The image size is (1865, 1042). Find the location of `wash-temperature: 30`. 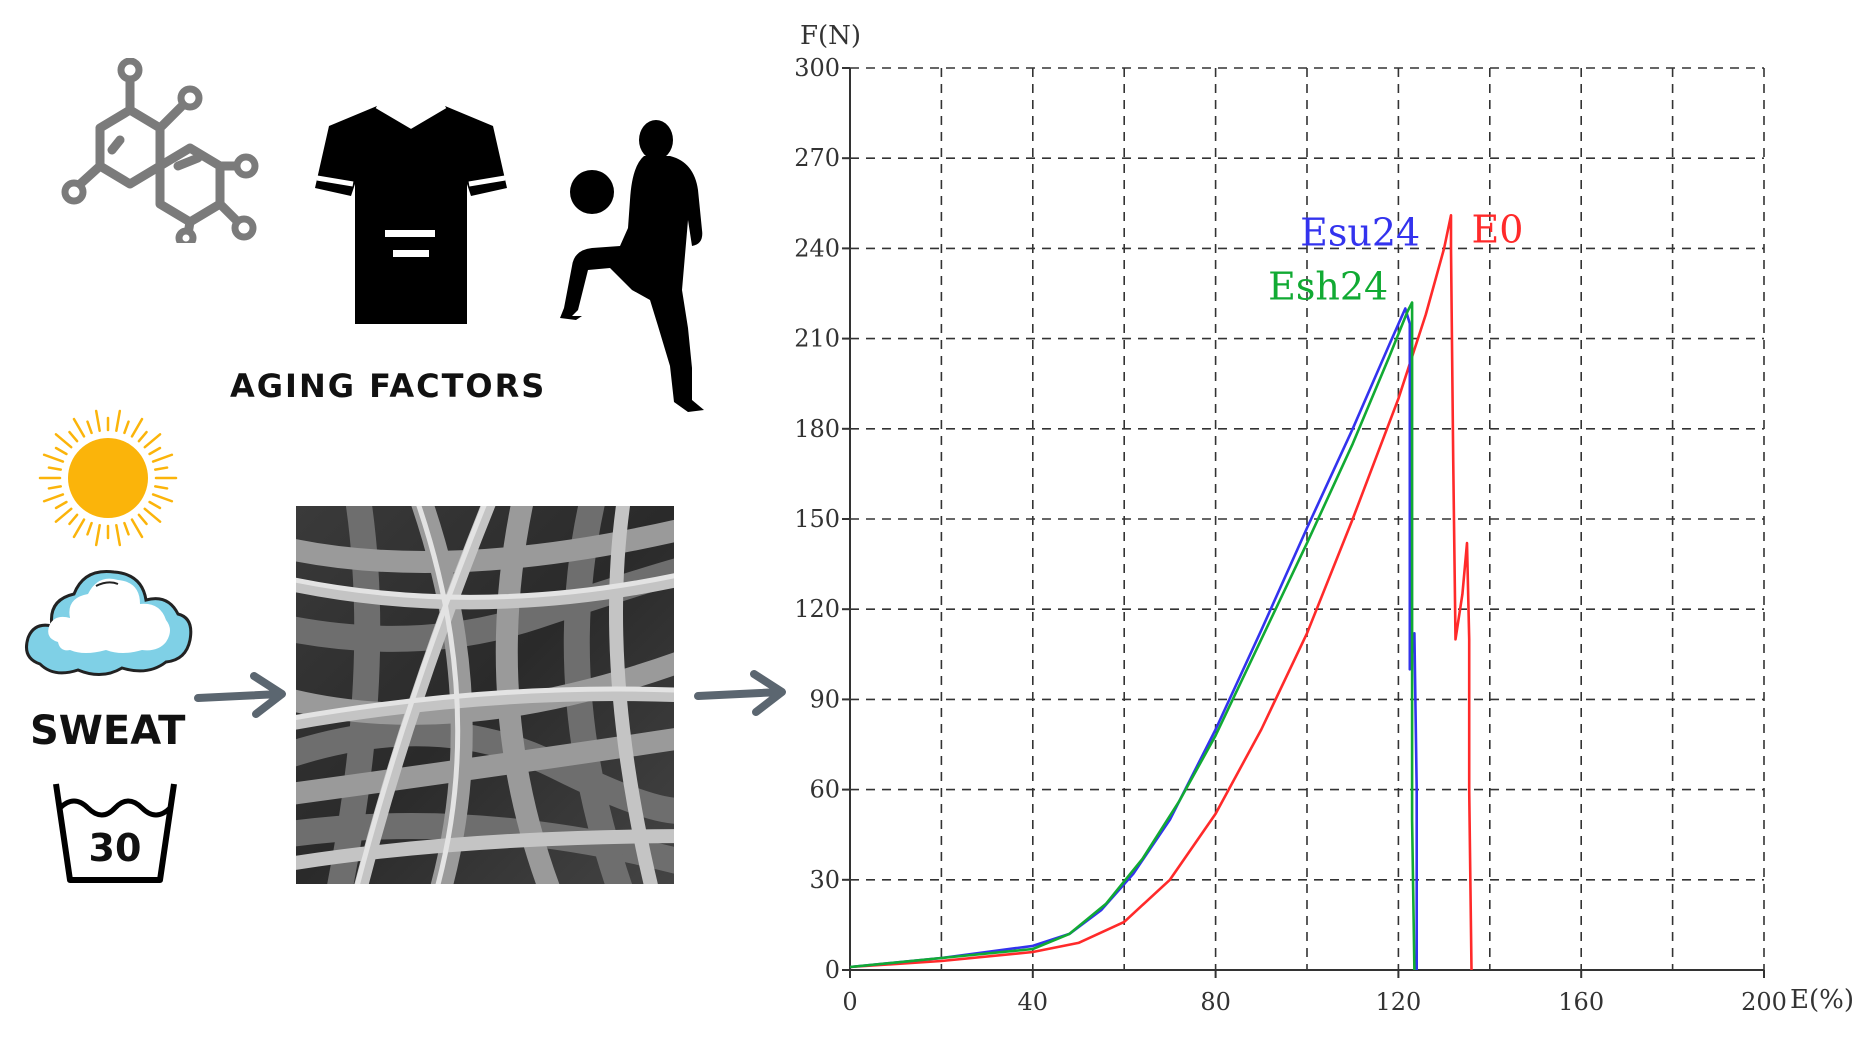

wash-temperature: 30 is located at coordinates (115, 848).